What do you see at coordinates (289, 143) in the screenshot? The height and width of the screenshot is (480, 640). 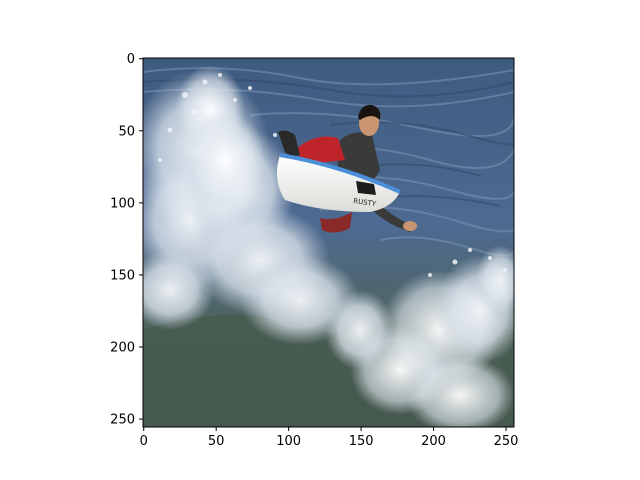 I see `surfer-leg` at bounding box center [289, 143].